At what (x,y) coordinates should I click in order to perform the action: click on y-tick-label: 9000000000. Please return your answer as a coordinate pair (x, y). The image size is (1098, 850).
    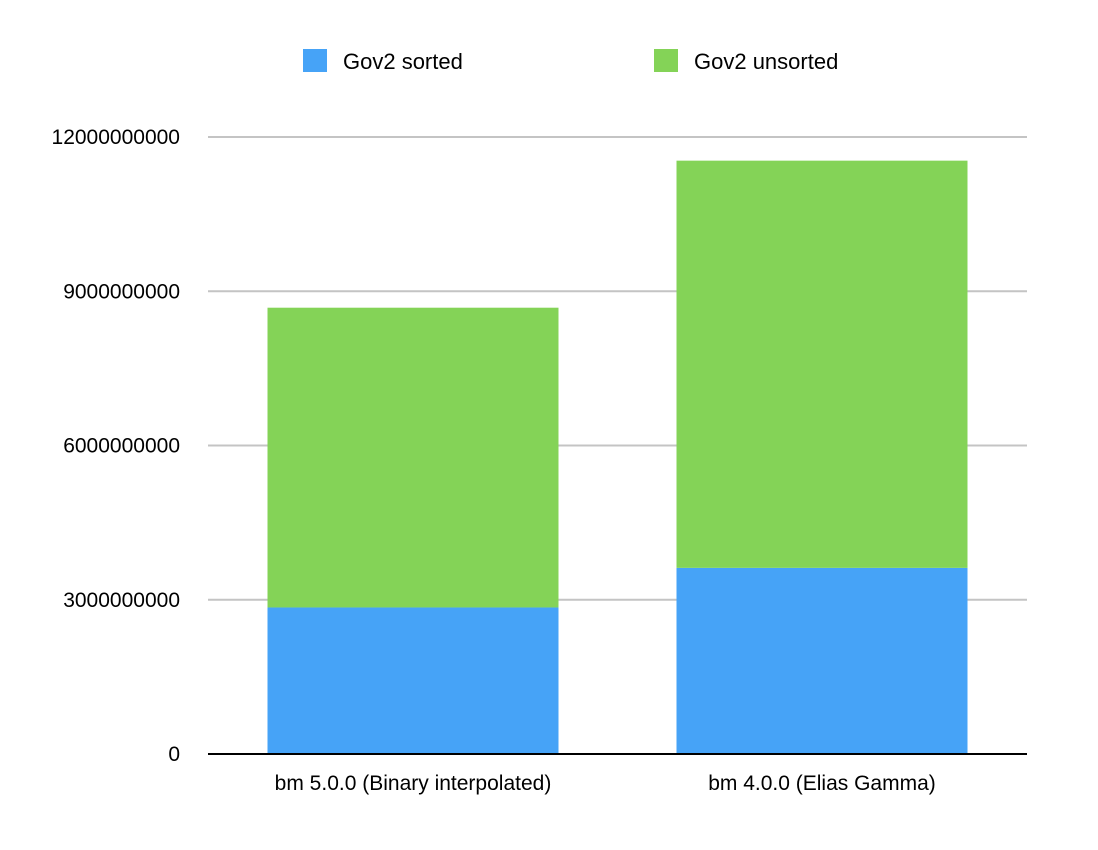
    Looking at the image, I should click on (121, 291).